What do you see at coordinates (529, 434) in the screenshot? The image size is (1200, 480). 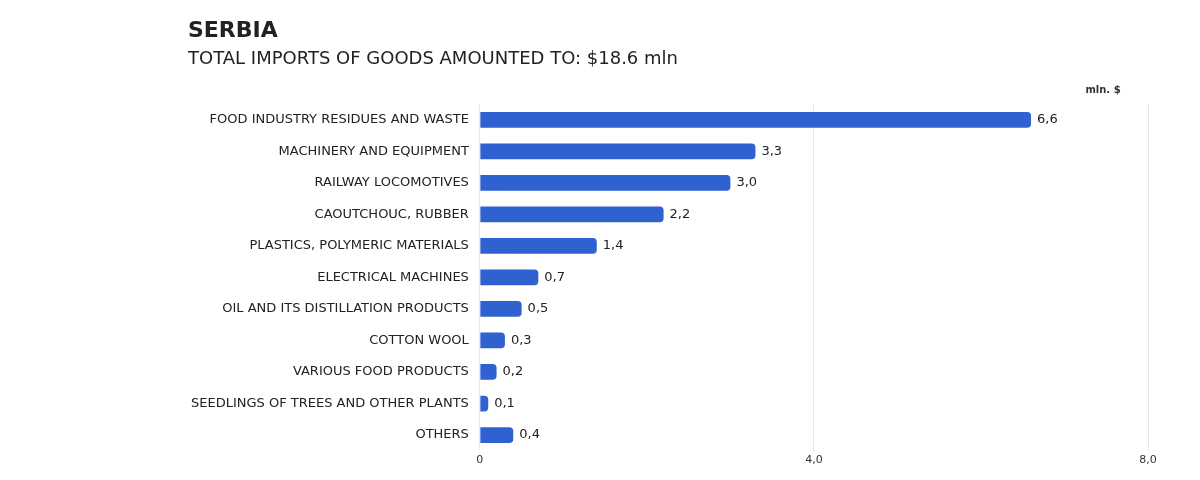 I see `data-label: 0,4` at bounding box center [529, 434].